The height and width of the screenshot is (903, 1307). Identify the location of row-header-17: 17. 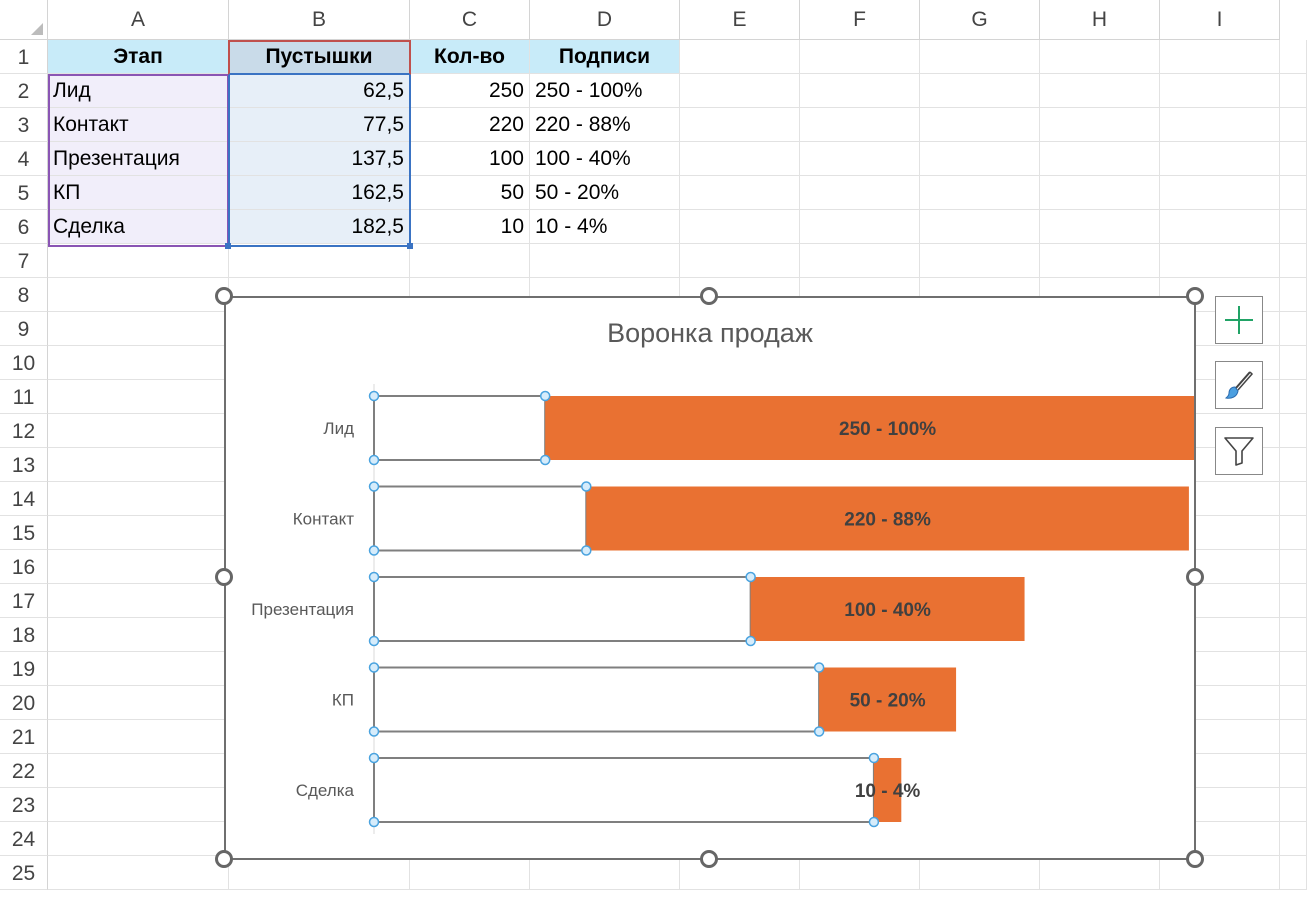
(24, 601).